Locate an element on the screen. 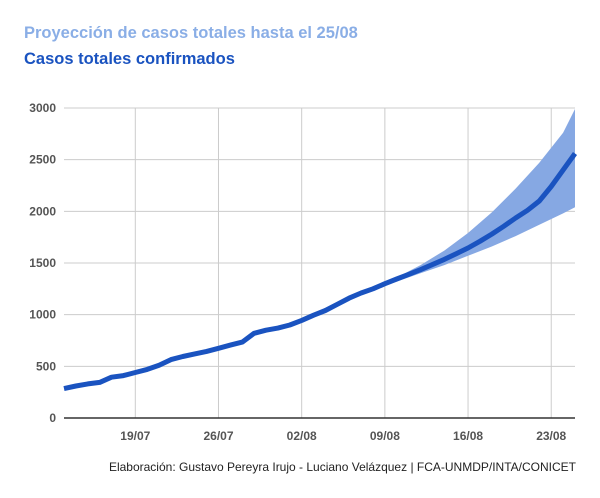 Image resolution: width=600 pixels, height=498 pixels. x-tick-label: 16/08 is located at coordinates (468, 436).